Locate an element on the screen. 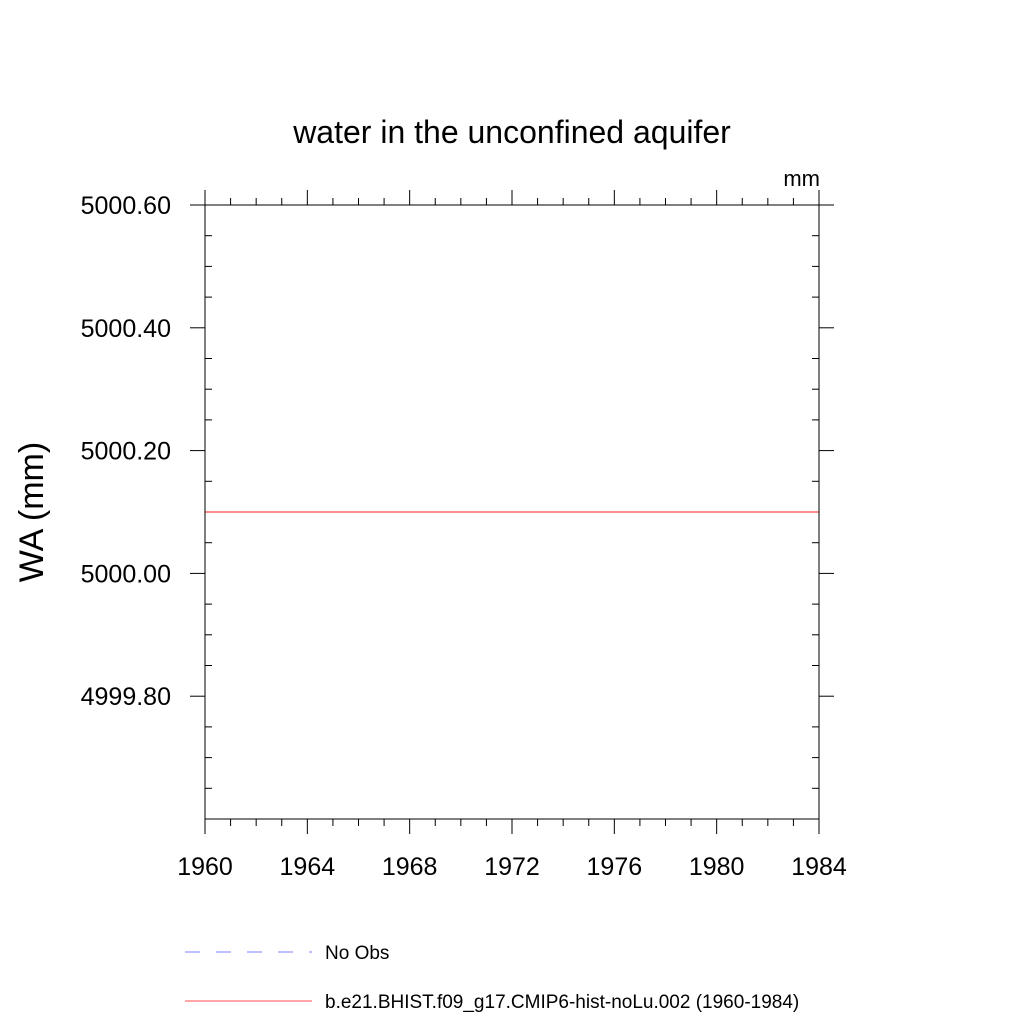  y-tick-label: 5000.20 is located at coordinates (126, 452).